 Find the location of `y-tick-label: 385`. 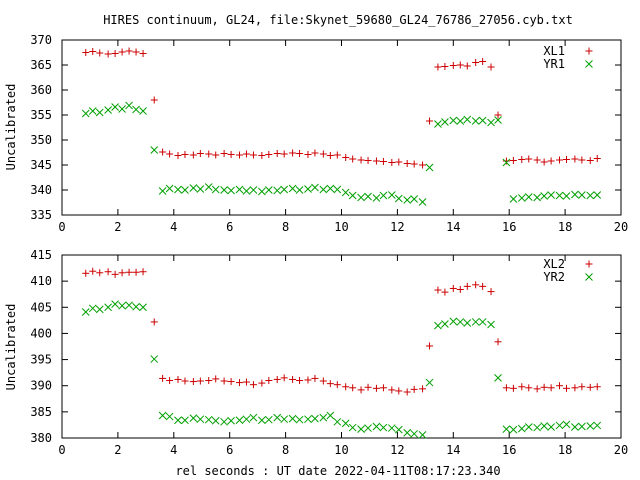

y-tick-label: 385 is located at coordinates (41, 412).